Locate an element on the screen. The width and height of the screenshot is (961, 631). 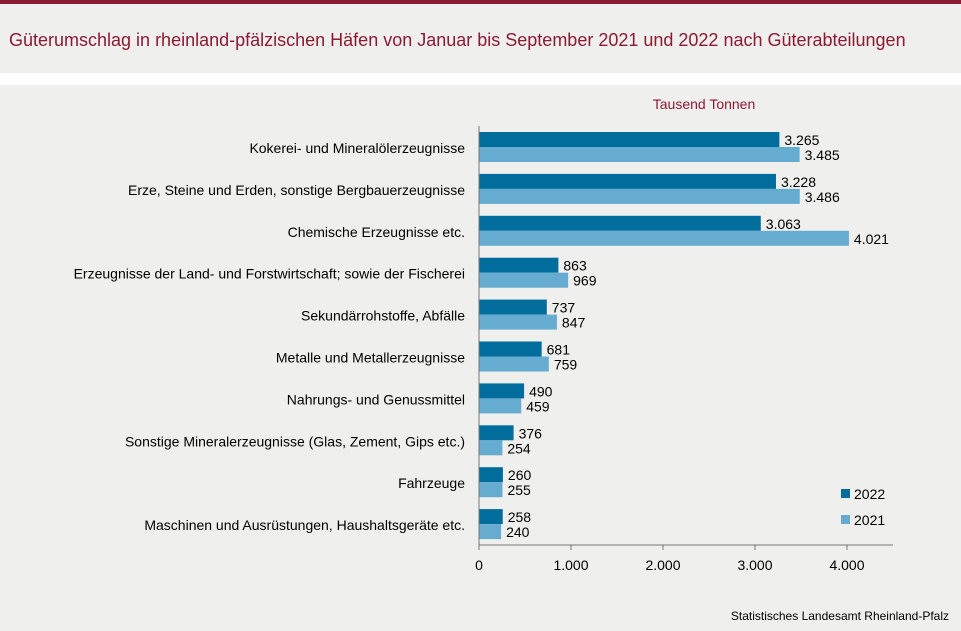
data-label-2022: 681 is located at coordinates (559, 350).